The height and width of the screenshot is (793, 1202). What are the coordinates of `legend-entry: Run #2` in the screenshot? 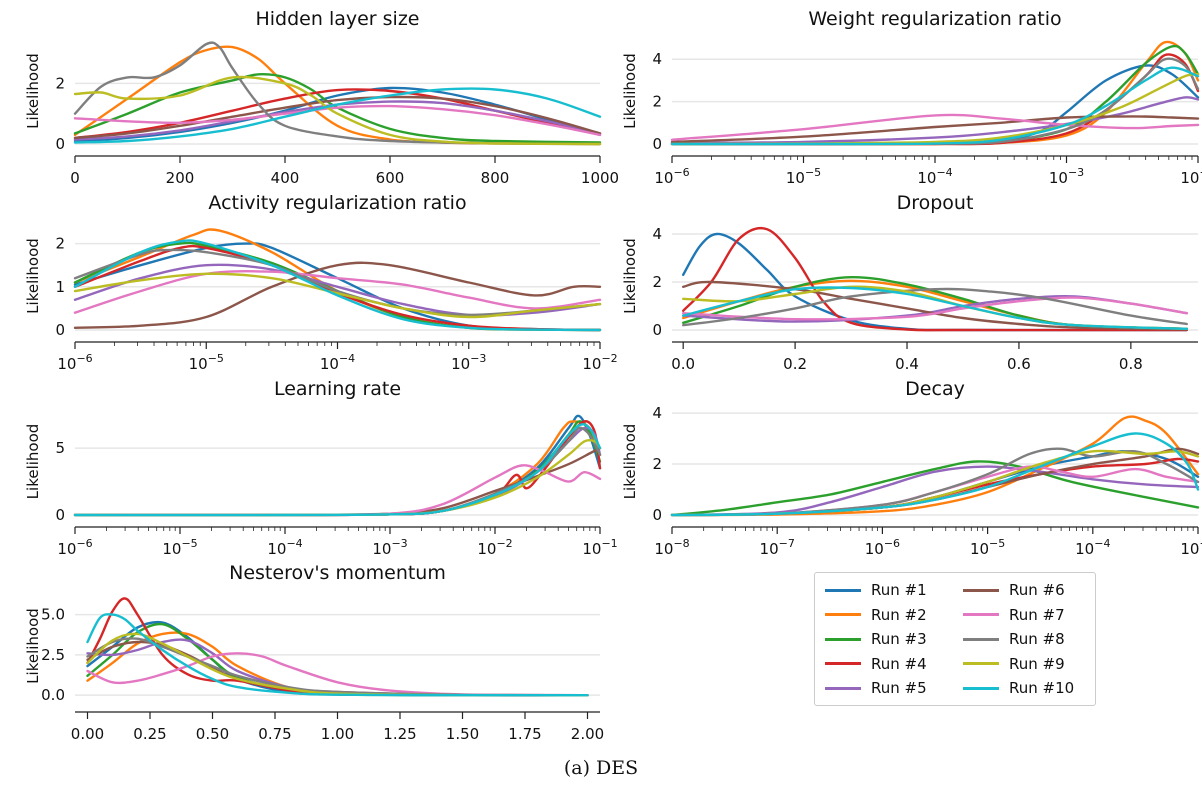 It's located at (876, 615).